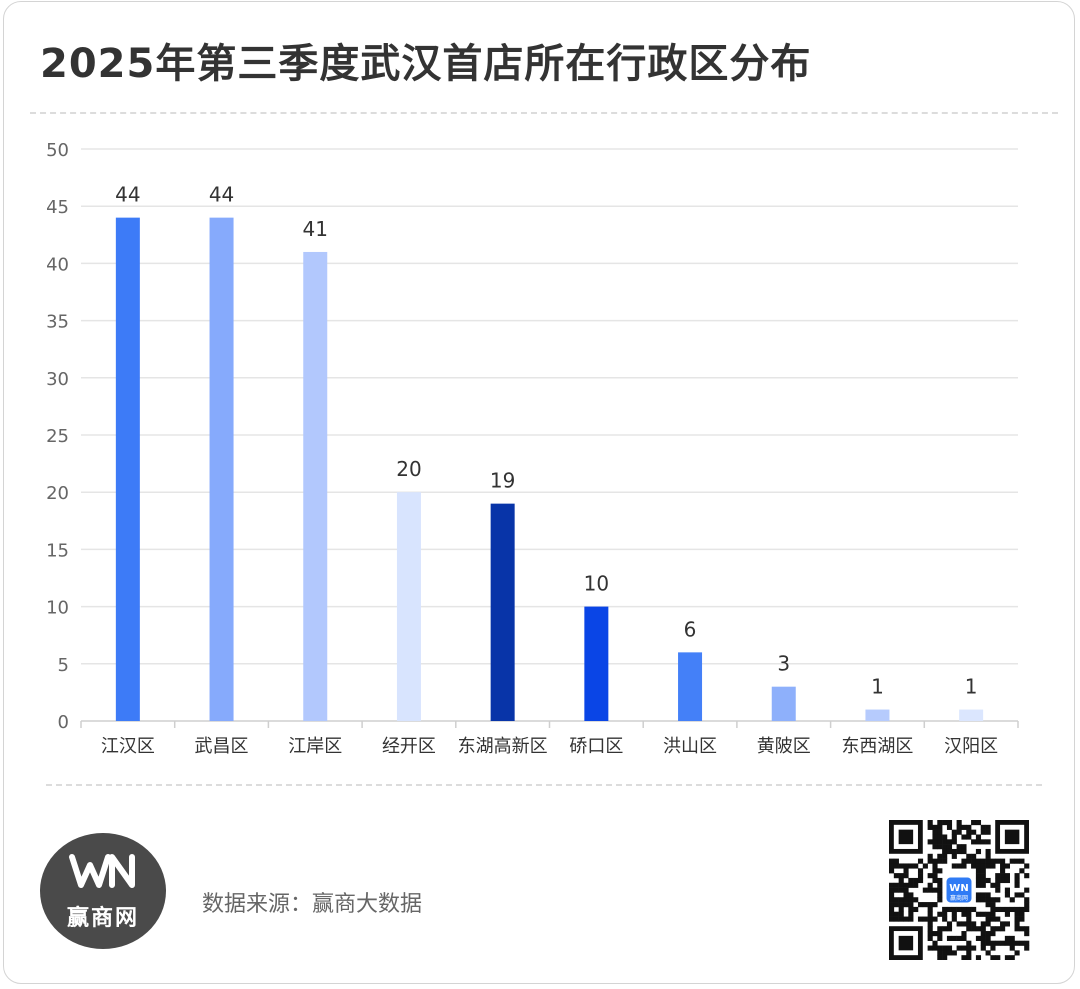 The width and height of the screenshot is (1080, 989). I want to click on bottom-divider, so click(544, 785).